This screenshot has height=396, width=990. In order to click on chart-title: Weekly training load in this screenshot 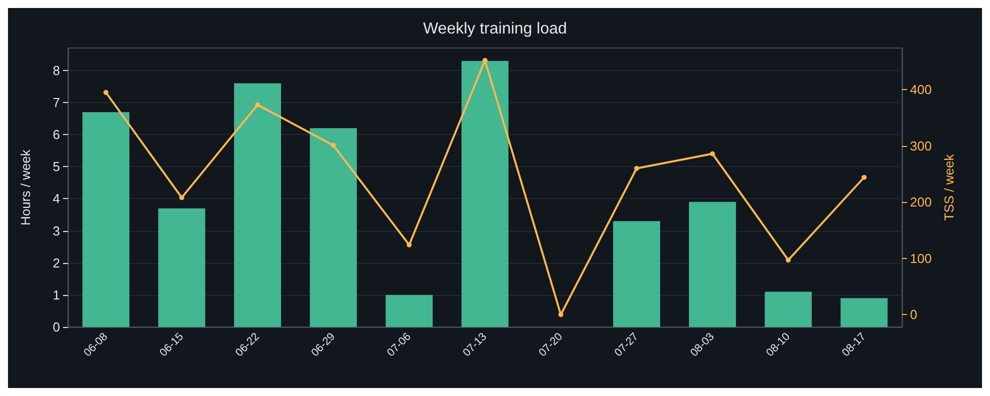, I will do `click(495, 29)`.